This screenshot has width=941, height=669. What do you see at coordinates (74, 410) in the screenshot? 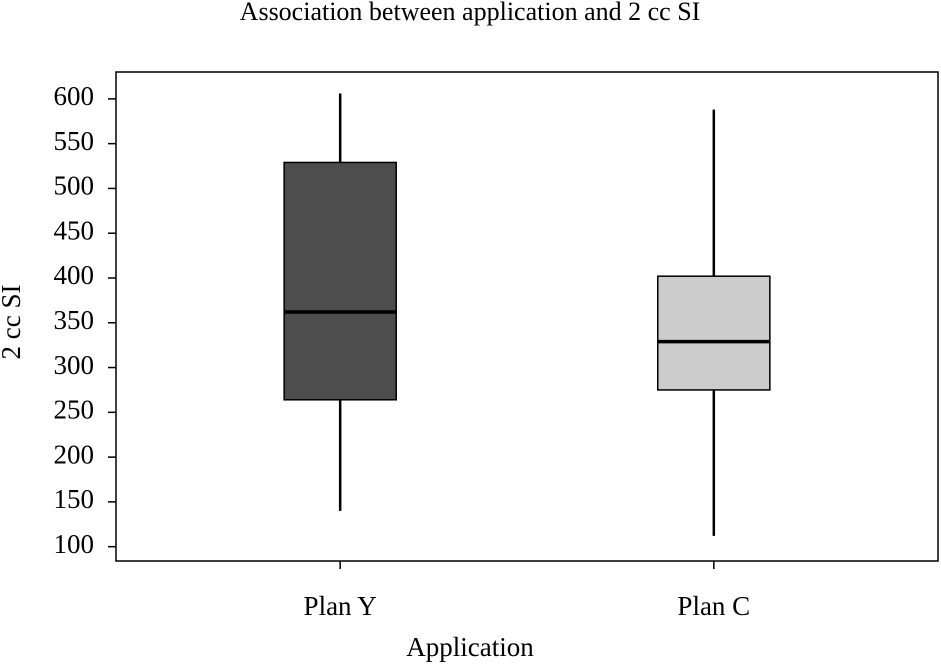
I see `y-tick-label: 250` at bounding box center [74, 410].